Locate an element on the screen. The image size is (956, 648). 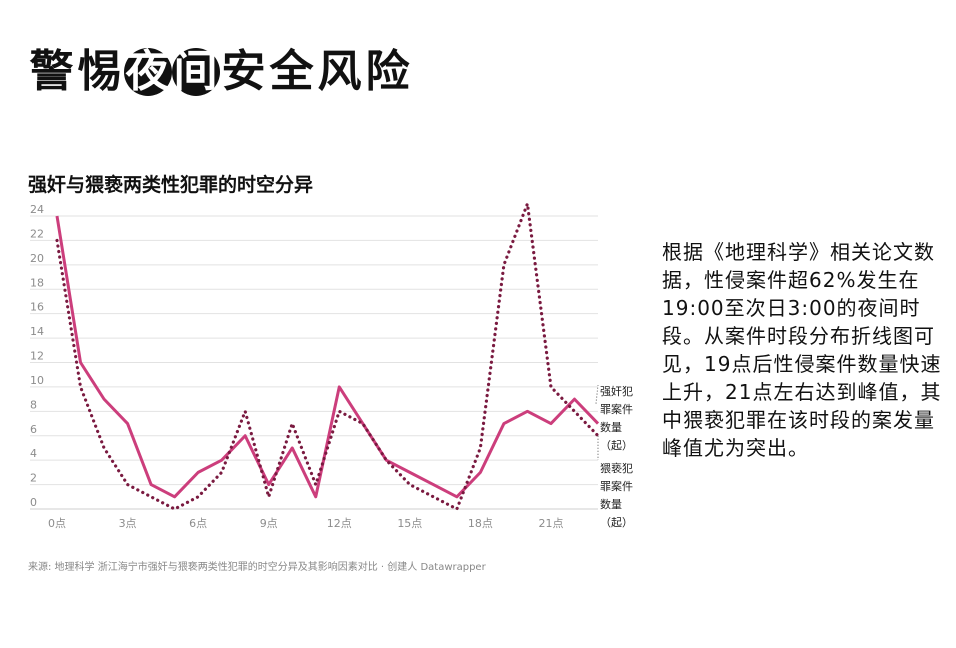
y-tick-label: 4 is located at coordinates (33, 453).